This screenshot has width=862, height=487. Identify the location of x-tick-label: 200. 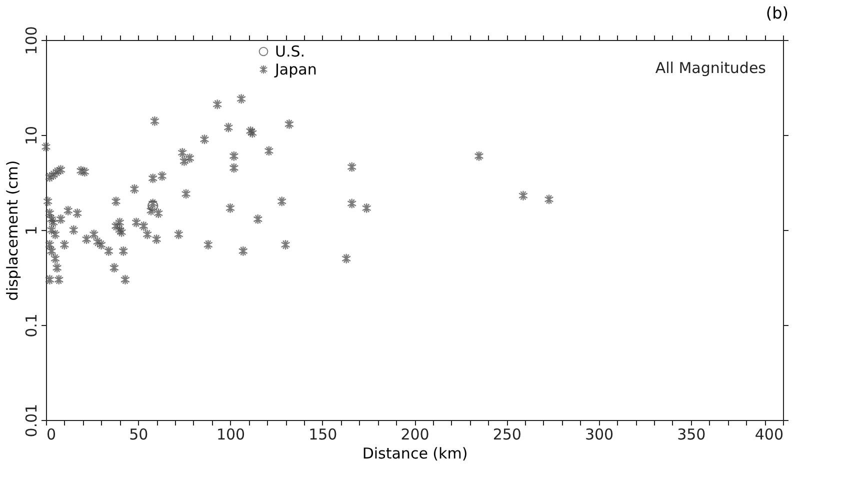
(415, 435).